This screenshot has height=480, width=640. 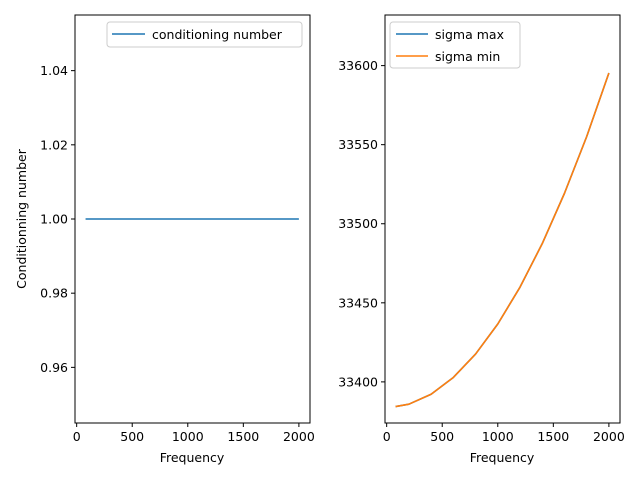 I want to click on left-x-axis-label: Frequency, so click(x=192, y=457).